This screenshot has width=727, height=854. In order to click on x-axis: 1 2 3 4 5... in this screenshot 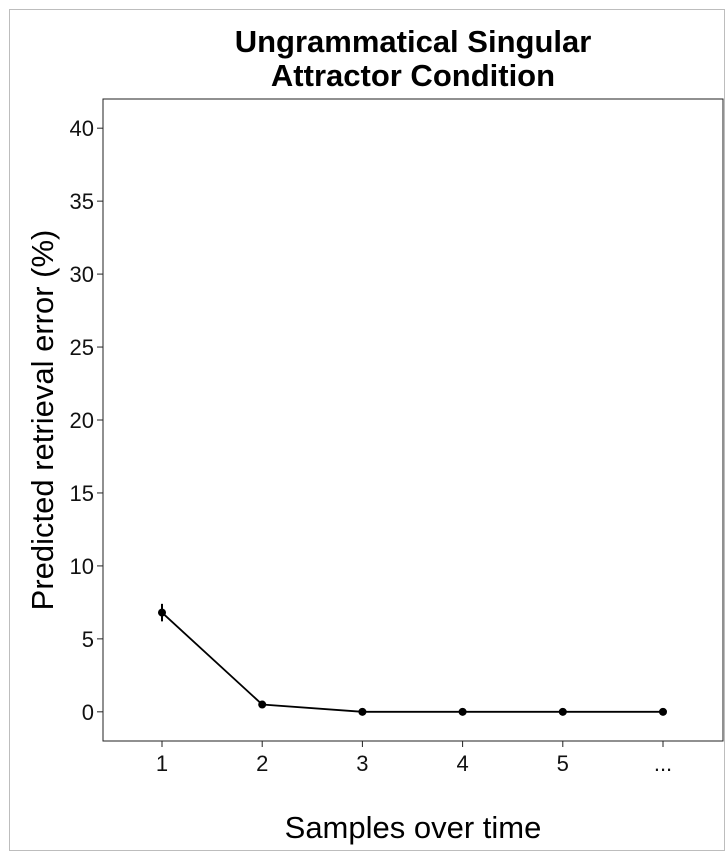, I will do `click(414, 758)`.